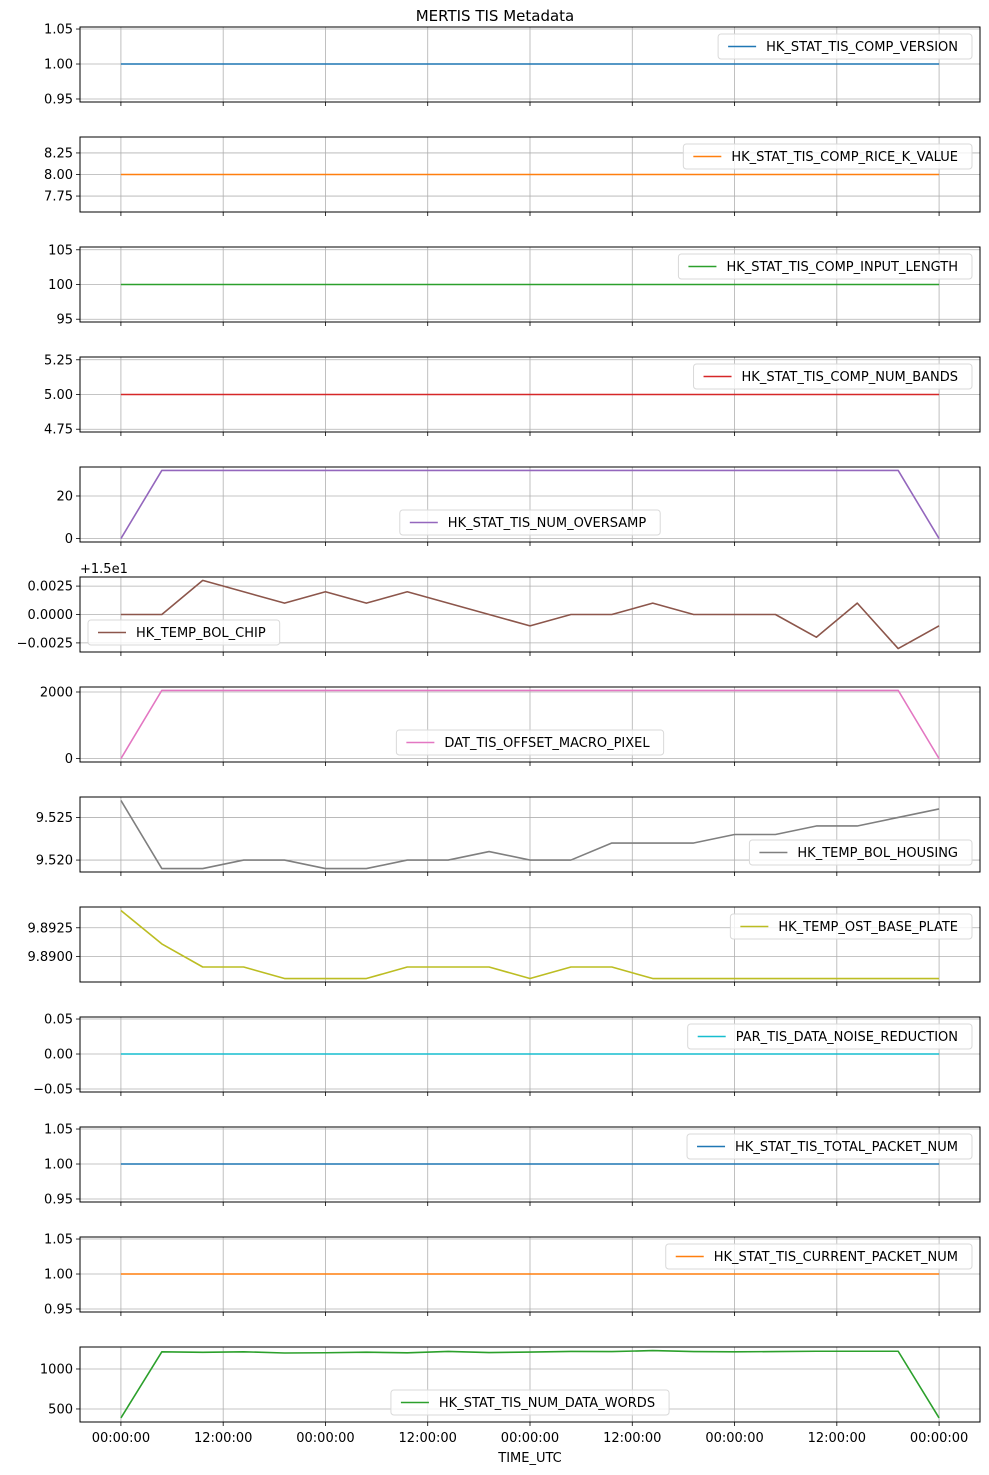  I want to click on y-tick-label: 9.8900, so click(51, 957).